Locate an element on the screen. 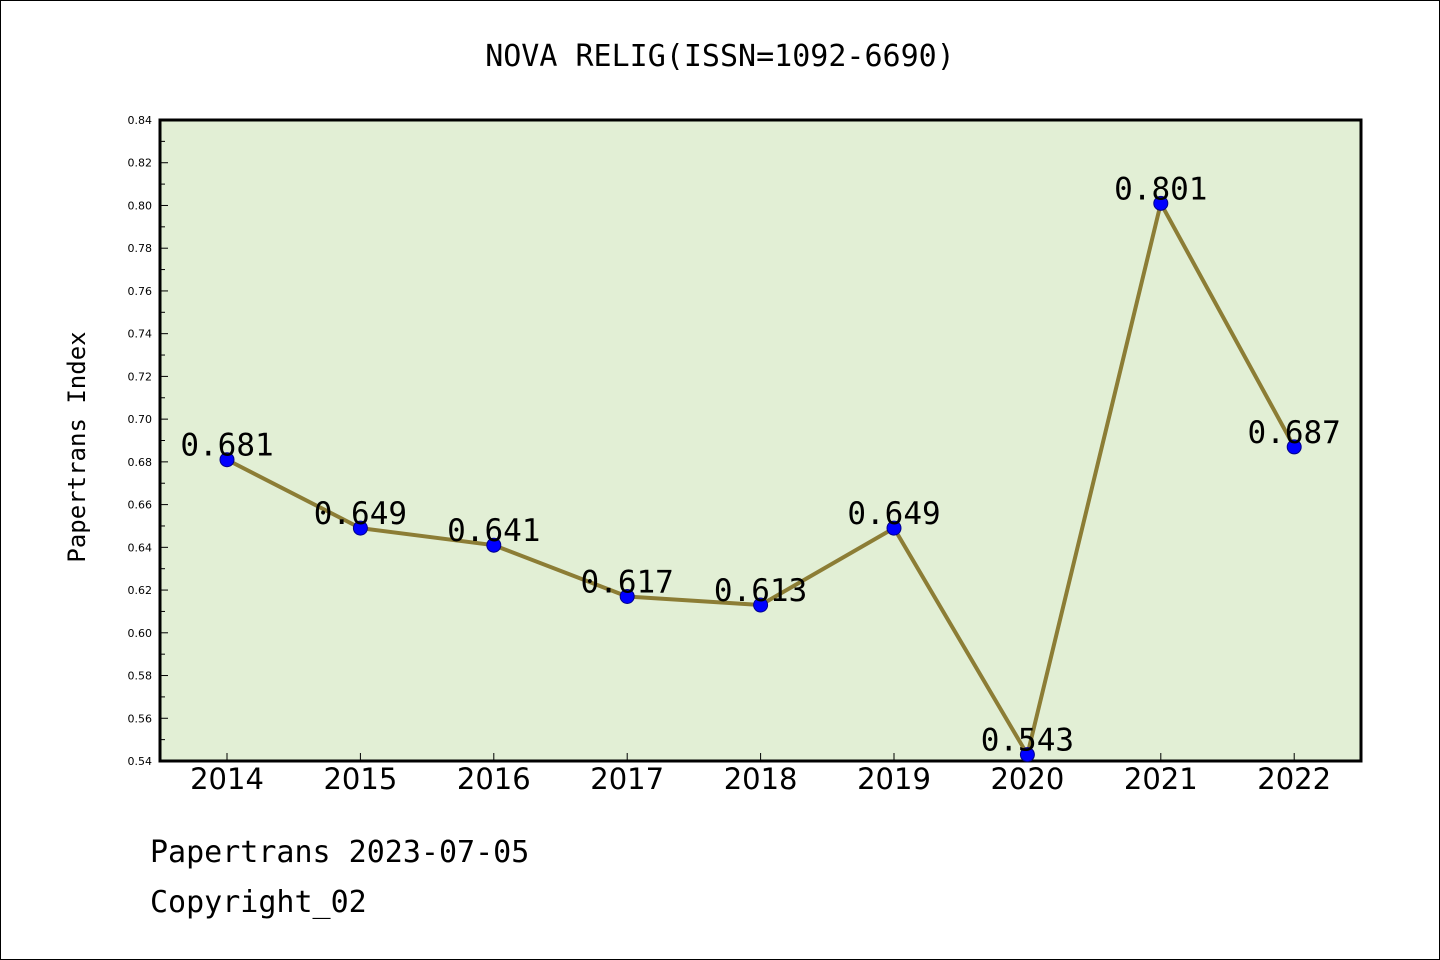 This screenshot has width=1440, height=960. data-label: 0.617 is located at coordinates (627, 582).